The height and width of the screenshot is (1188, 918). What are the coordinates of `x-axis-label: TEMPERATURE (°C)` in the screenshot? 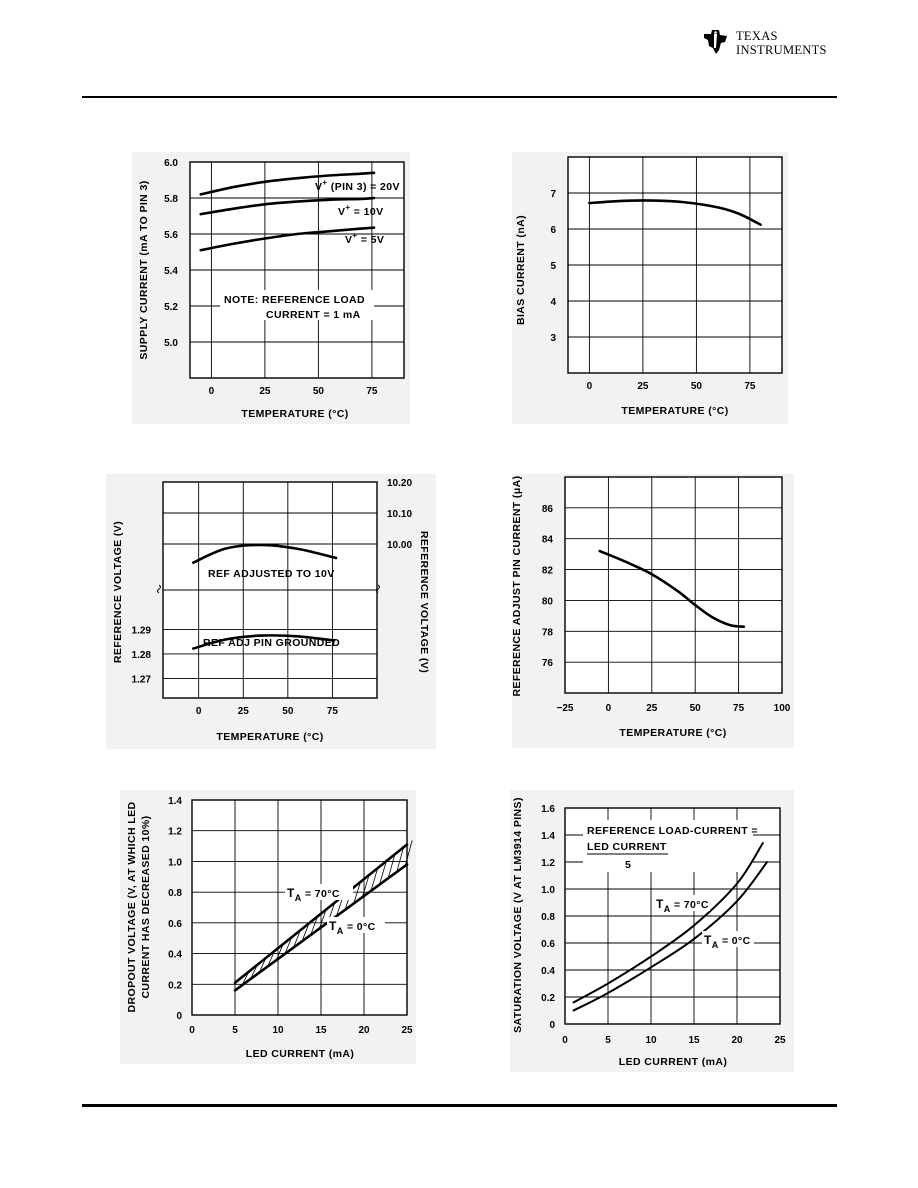 It's located at (672, 733).